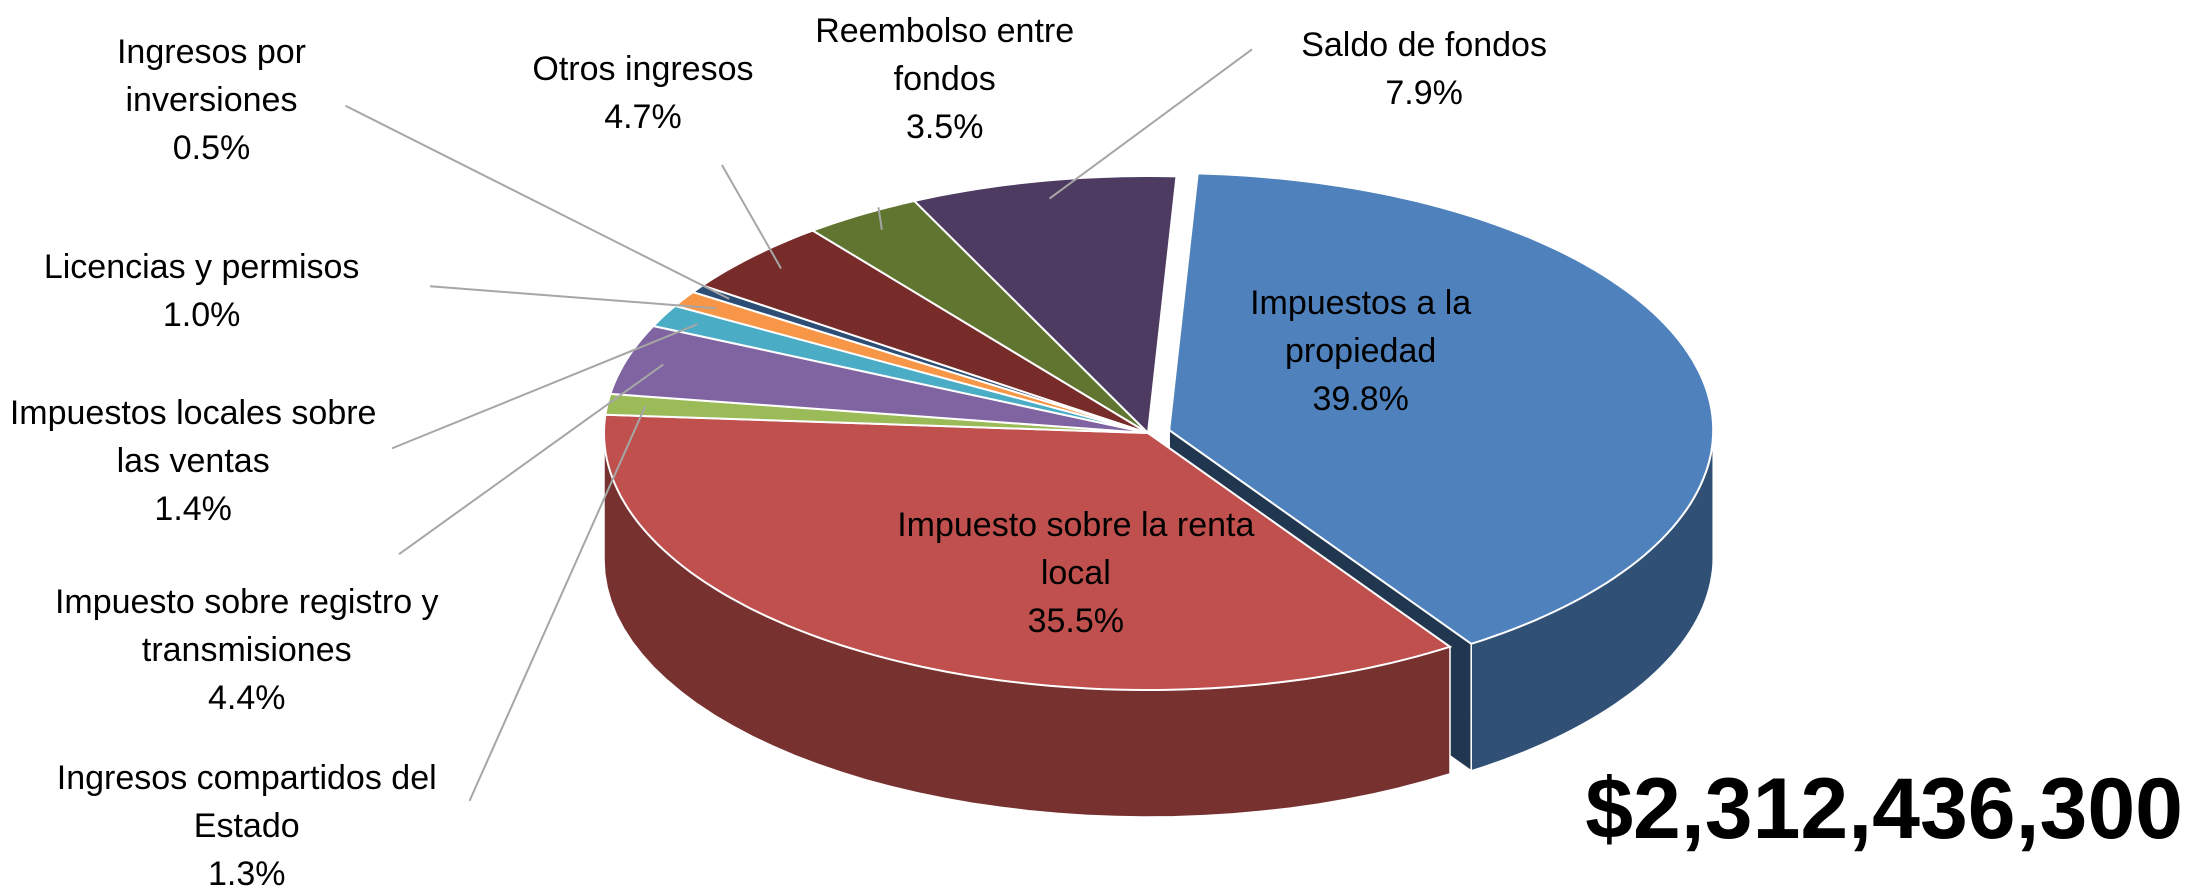 The image size is (2211, 891). Describe the element at coordinates (1361, 327) in the screenshot. I see `label-name: Impuestos a la propiedad` at that location.